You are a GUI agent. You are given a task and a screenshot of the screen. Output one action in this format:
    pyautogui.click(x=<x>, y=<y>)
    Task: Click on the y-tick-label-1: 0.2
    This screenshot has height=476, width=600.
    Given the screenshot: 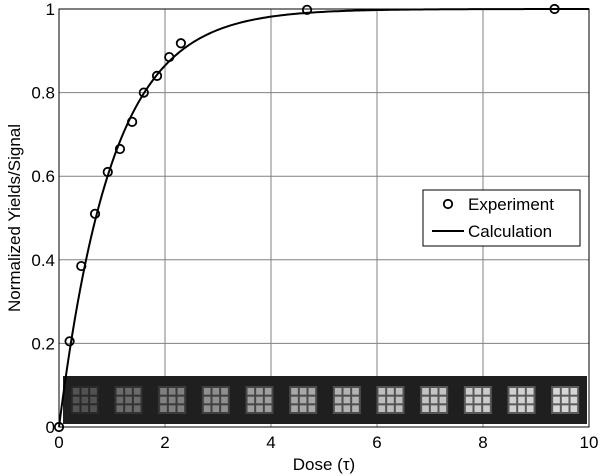 What is the action you would take?
    pyautogui.click(x=43, y=343)
    